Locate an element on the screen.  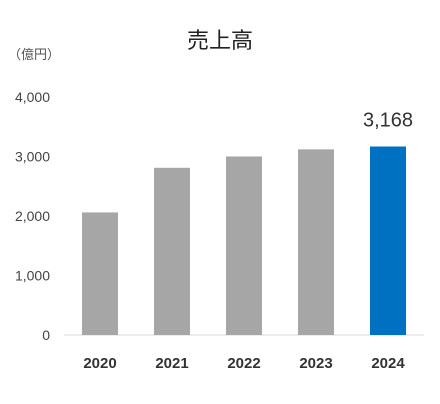
bar-2020 is located at coordinates (100, 273).